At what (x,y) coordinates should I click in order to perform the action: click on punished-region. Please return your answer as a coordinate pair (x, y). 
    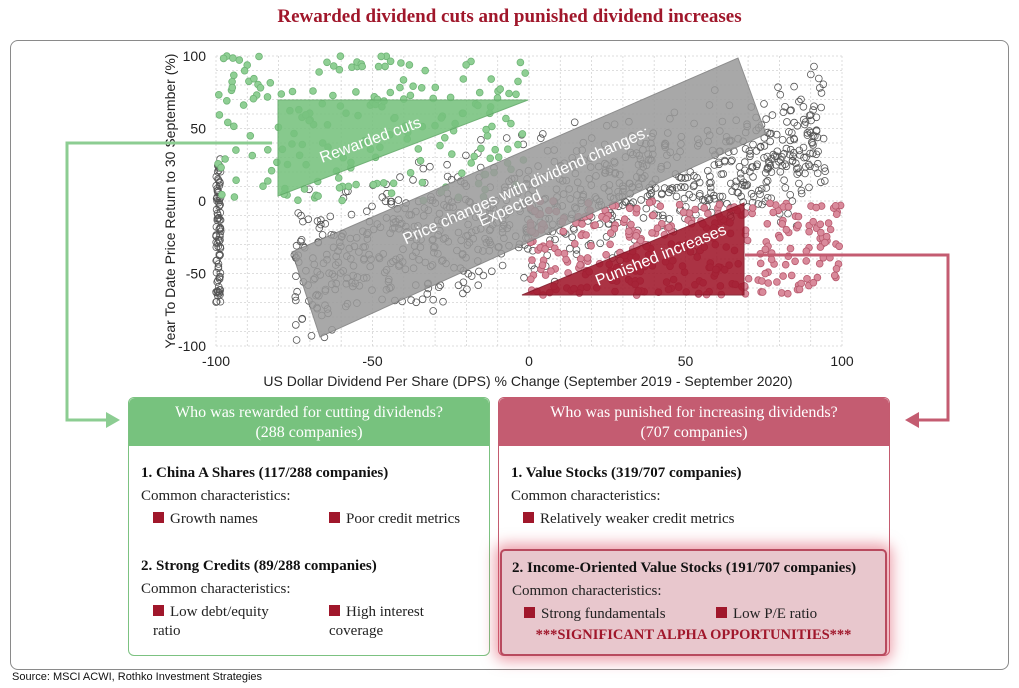
    Looking at the image, I should click on (633, 249).